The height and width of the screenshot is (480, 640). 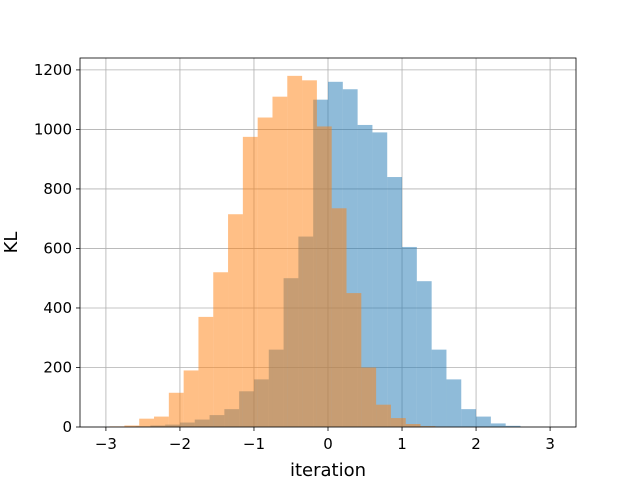 I want to click on y-tick-label: 200, so click(x=57, y=367).